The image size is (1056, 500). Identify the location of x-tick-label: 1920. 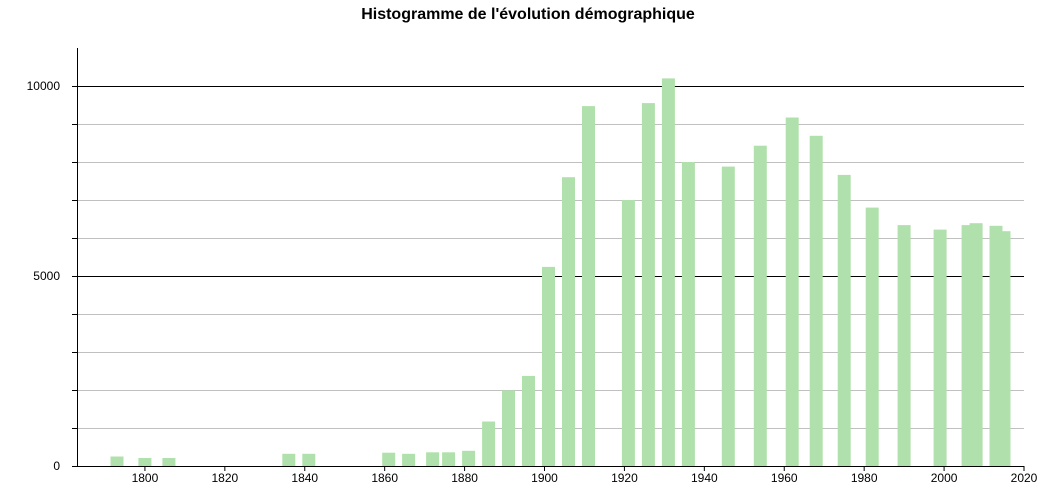
(624, 478).